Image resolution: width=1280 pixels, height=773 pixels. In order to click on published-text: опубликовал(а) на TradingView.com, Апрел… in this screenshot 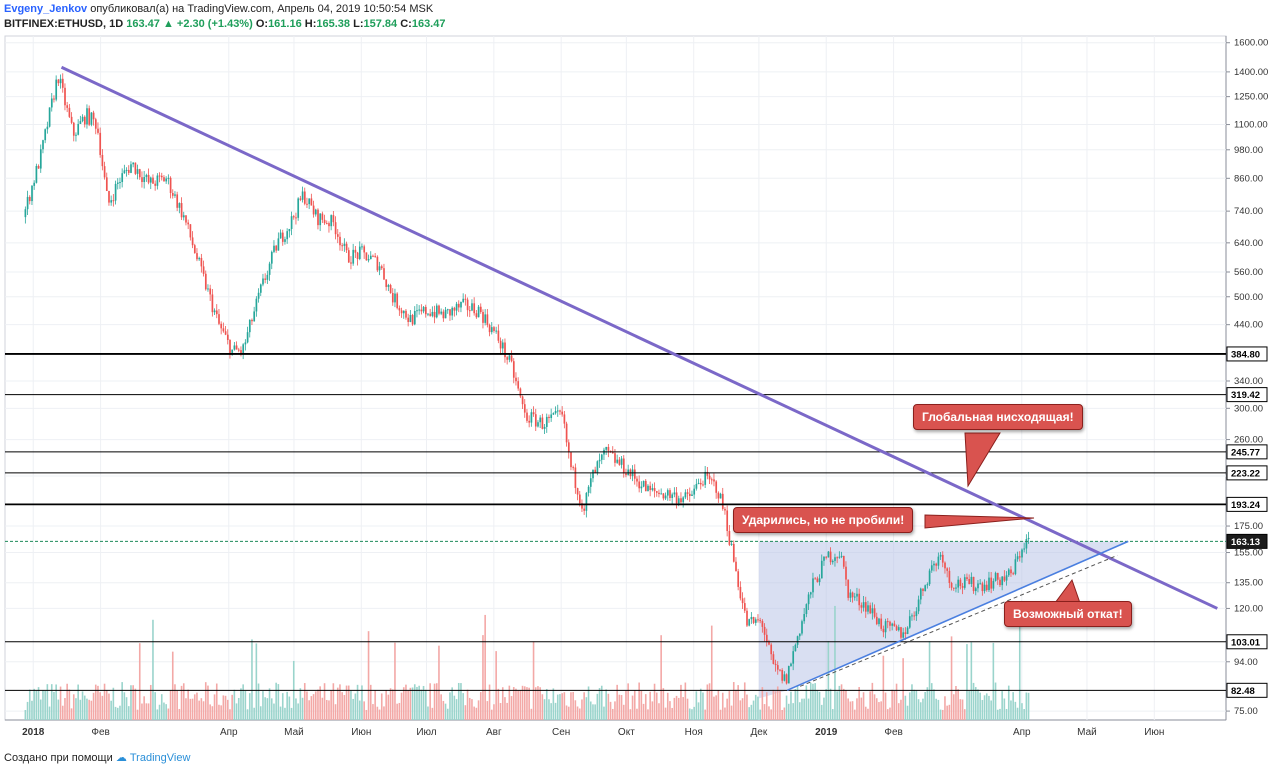, I will do `click(262, 9)`.